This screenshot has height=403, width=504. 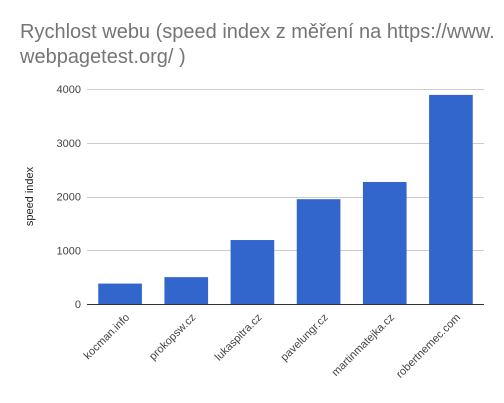 I want to click on x-tick-label: robertnemec.com, so click(x=428, y=346).